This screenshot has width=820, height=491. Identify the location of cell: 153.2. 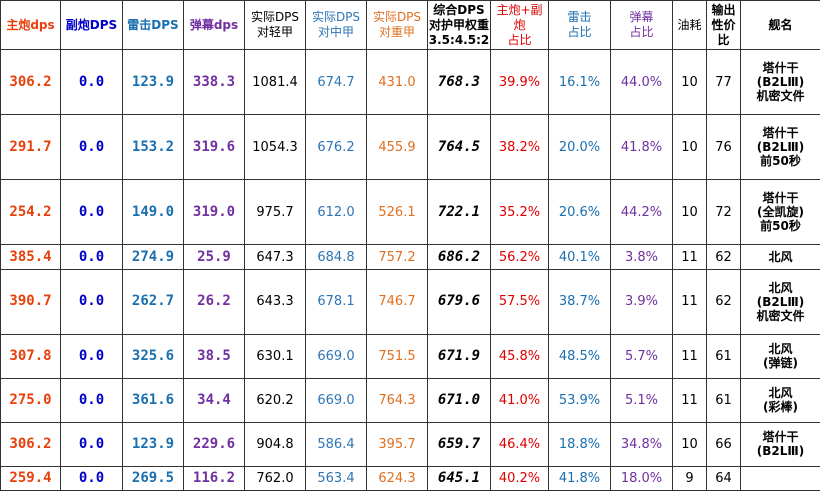
(153, 147).